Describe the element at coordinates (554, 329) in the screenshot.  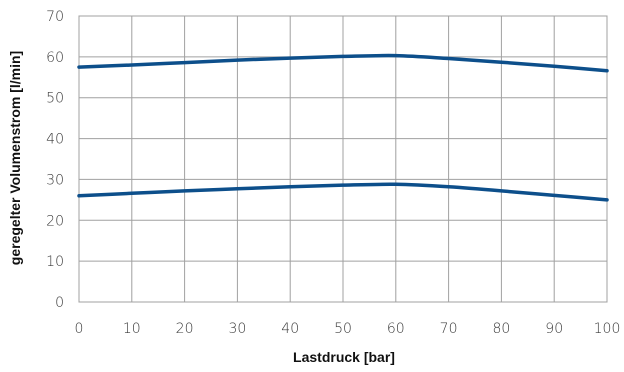
I see `x-tick-label: 90` at that location.